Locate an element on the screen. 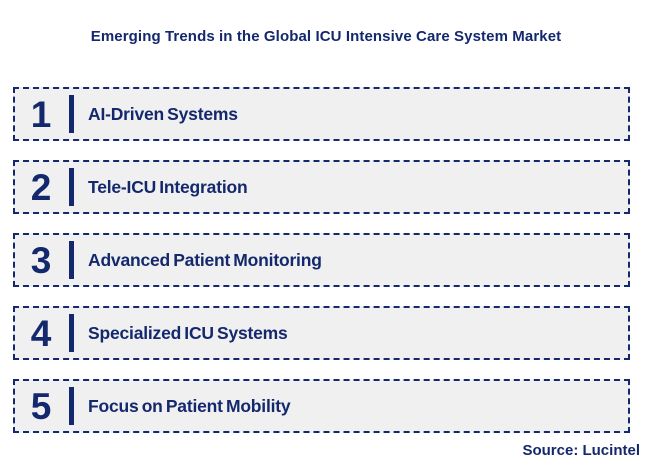 This screenshot has height=468, width=652. trend-label: Specialized ICU Systems is located at coordinates (188, 332).